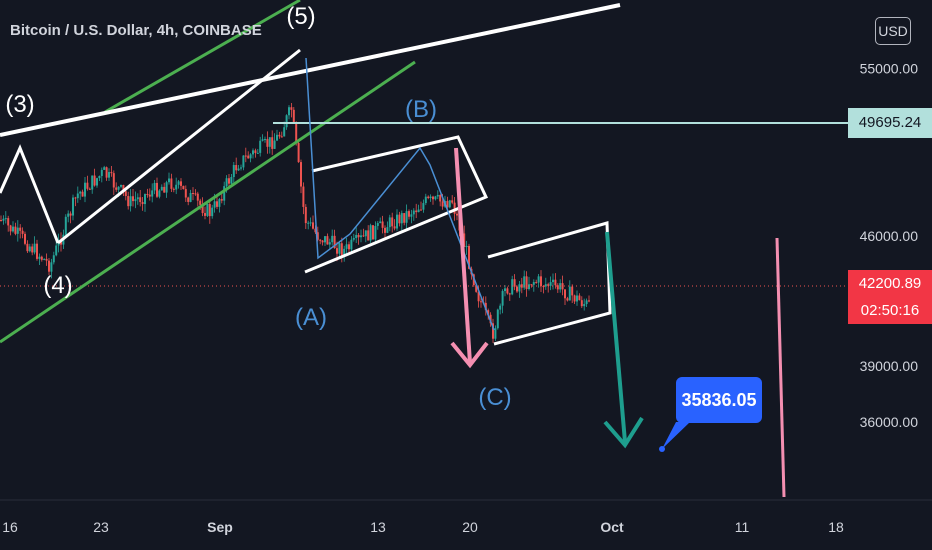 The width and height of the screenshot is (932, 550). Describe the element at coordinates (780, 367) in the screenshot. I see `pink-vertical-marker` at that location.